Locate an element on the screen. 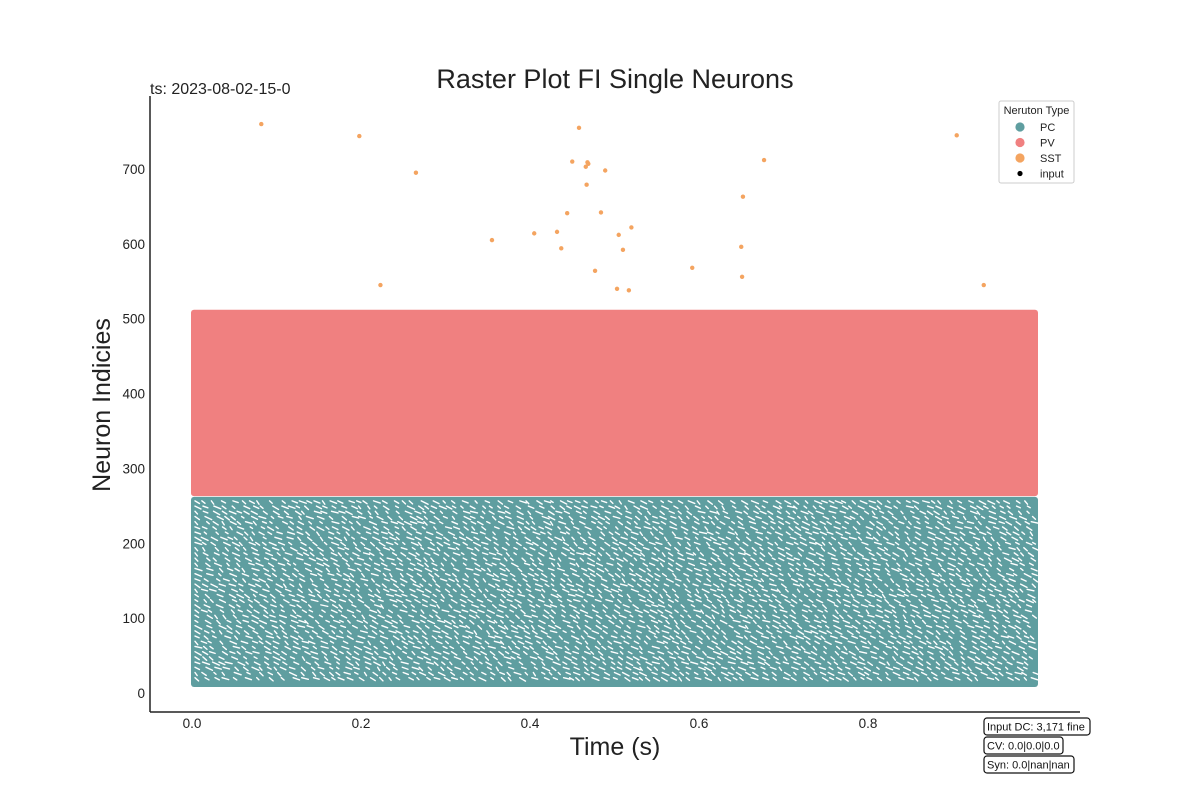 The image size is (1200, 800). x-axis-ticks: 0.0 0.2 0.4 0.6 0.8 is located at coordinates (530, 723).